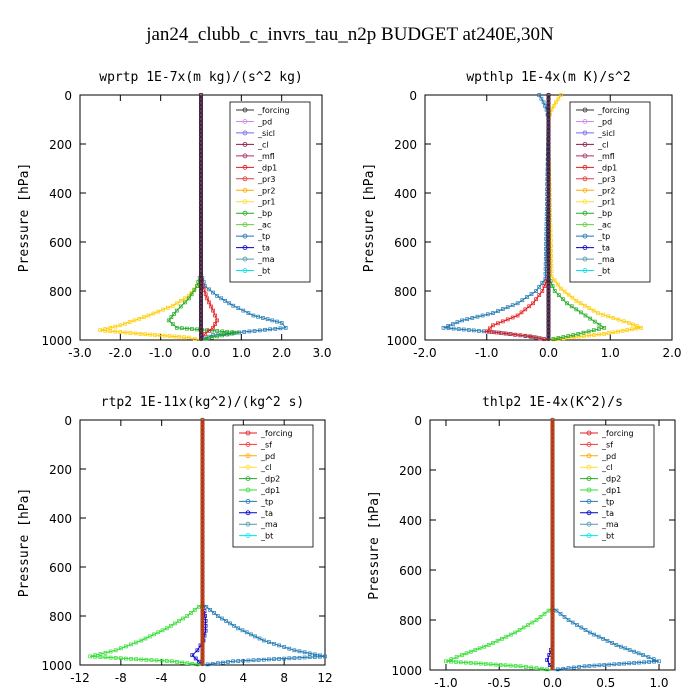 The image size is (700, 700). Describe the element at coordinates (60, 617) in the screenshot. I see `y-tick-label: 800` at that location.